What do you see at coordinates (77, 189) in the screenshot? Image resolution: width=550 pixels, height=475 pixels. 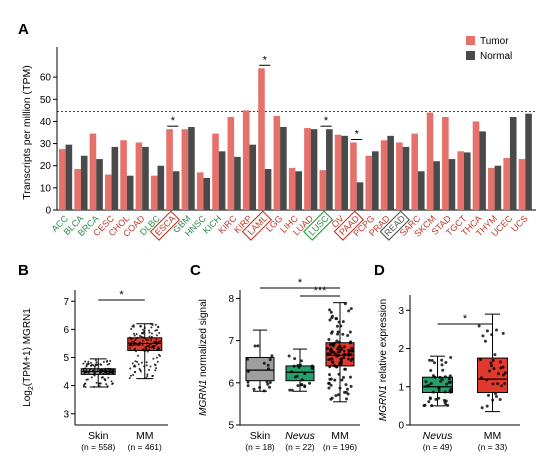 I see `bar-tumor-blca` at bounding box center [77, 189].